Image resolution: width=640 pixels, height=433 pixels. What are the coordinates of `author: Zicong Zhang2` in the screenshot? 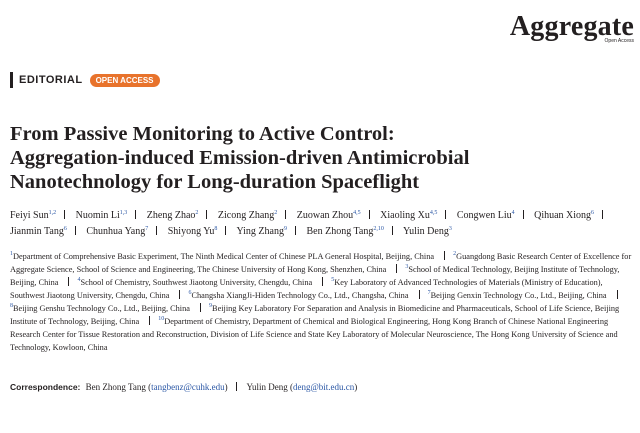 It's located at (256, 215).